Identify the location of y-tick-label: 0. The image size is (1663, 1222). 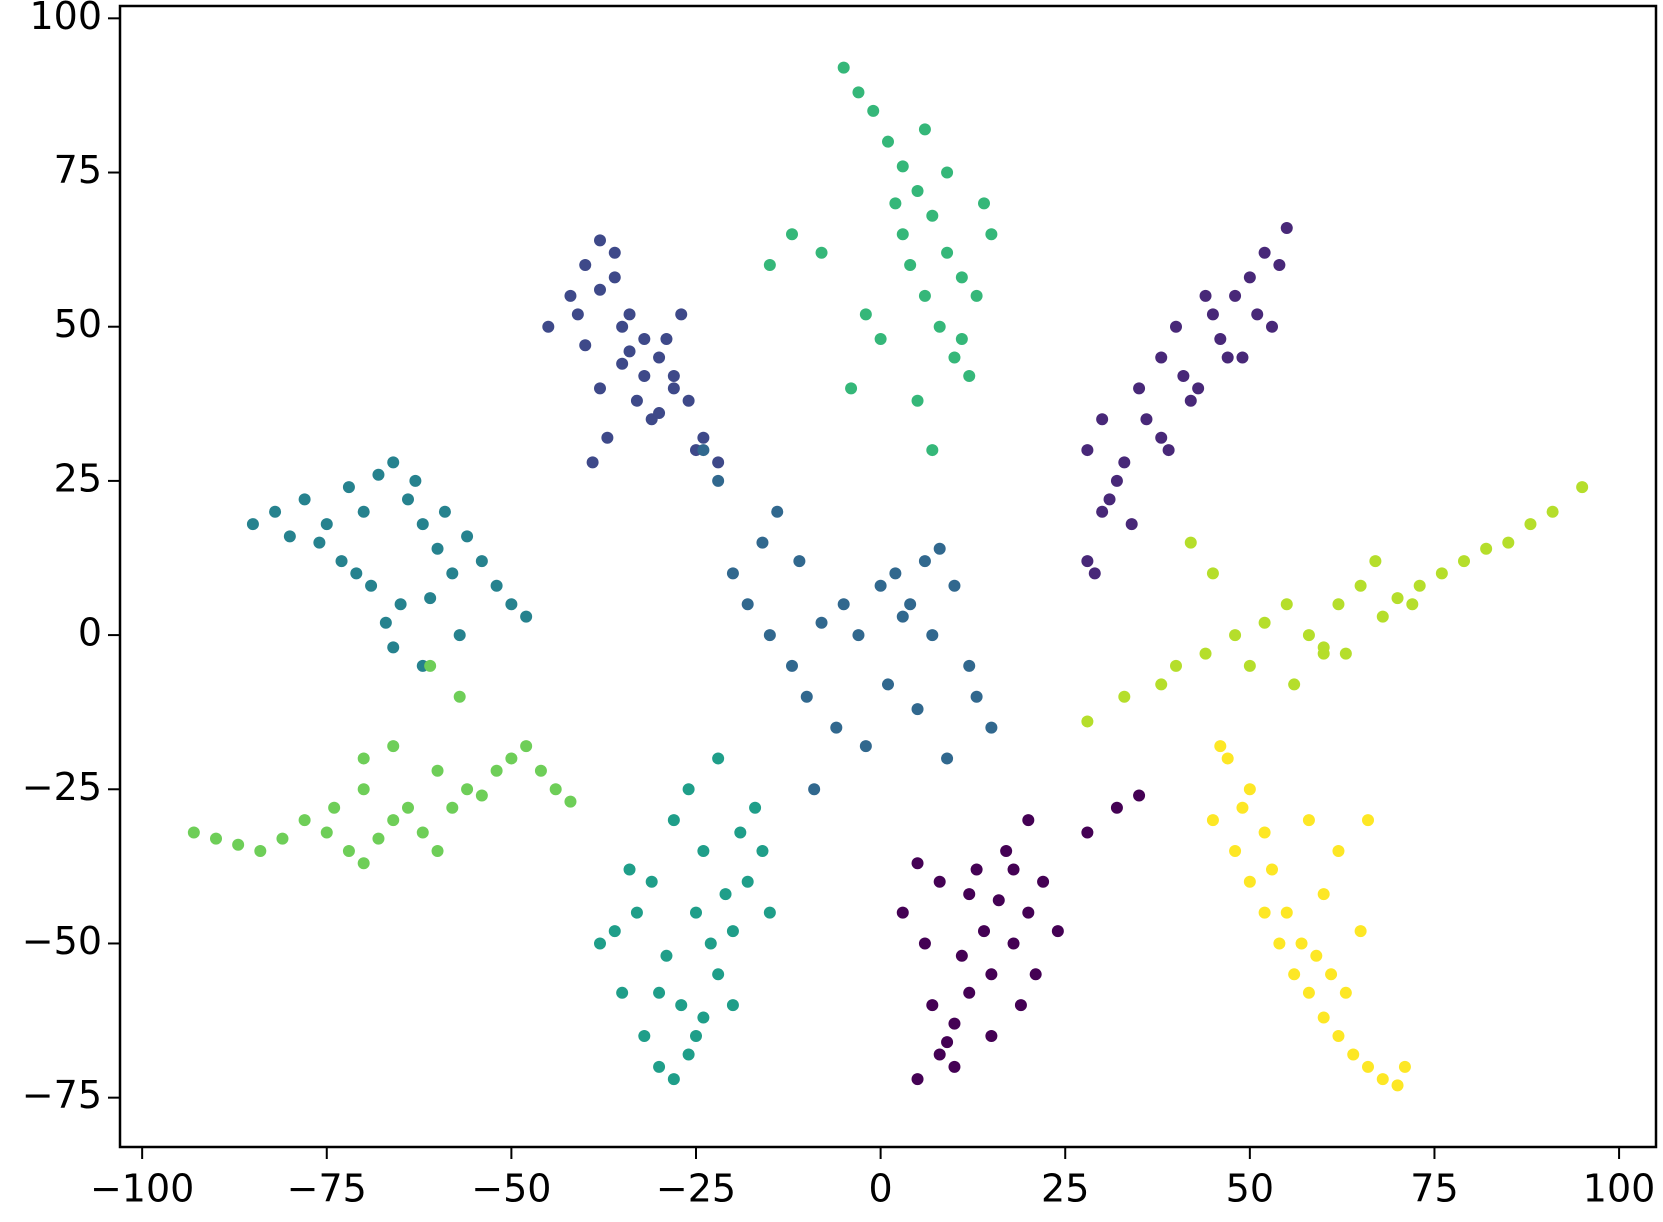
(90, 633).